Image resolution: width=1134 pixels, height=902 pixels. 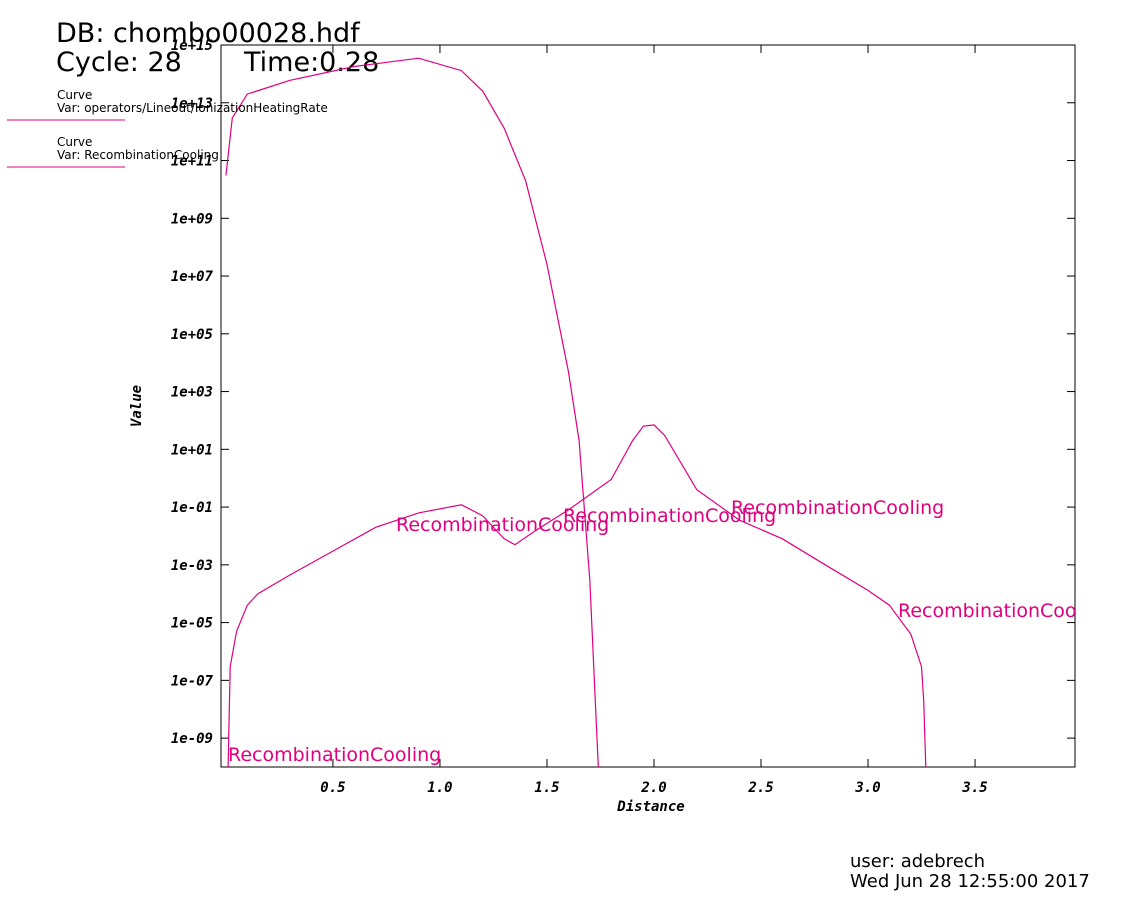 What do you see at coordinates (867, 788) in the screenshot?
I see `x-tick-label: 3.0` at bounding box center [867, 788].